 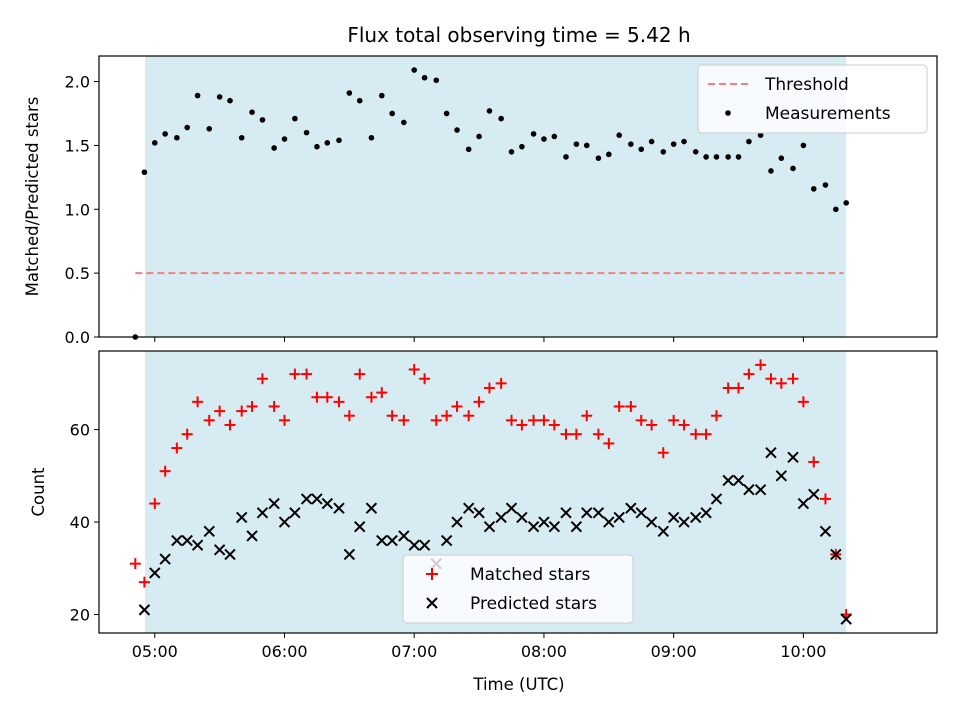 What do you see at coordinates (674, 651) in the screenshot?
I see `x-tick-label: 09:00` at bounding box center [674, 651].